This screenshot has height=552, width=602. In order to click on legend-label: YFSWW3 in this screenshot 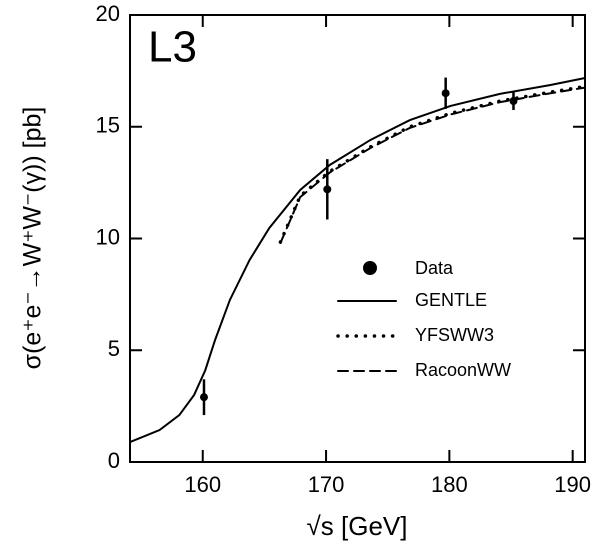, I will do `click(454, 335)`.